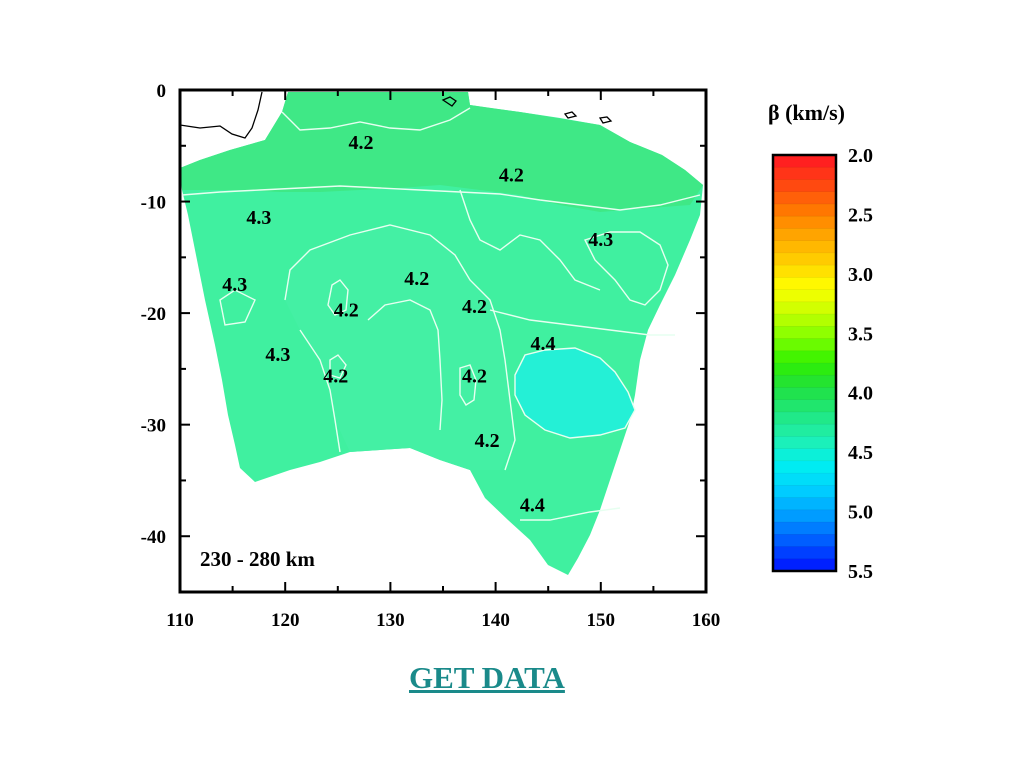  What do you see at coordinates (487, 677) in the screenshot?
I see `get-data-link: GET DATA` at bounding box center [487, 677].